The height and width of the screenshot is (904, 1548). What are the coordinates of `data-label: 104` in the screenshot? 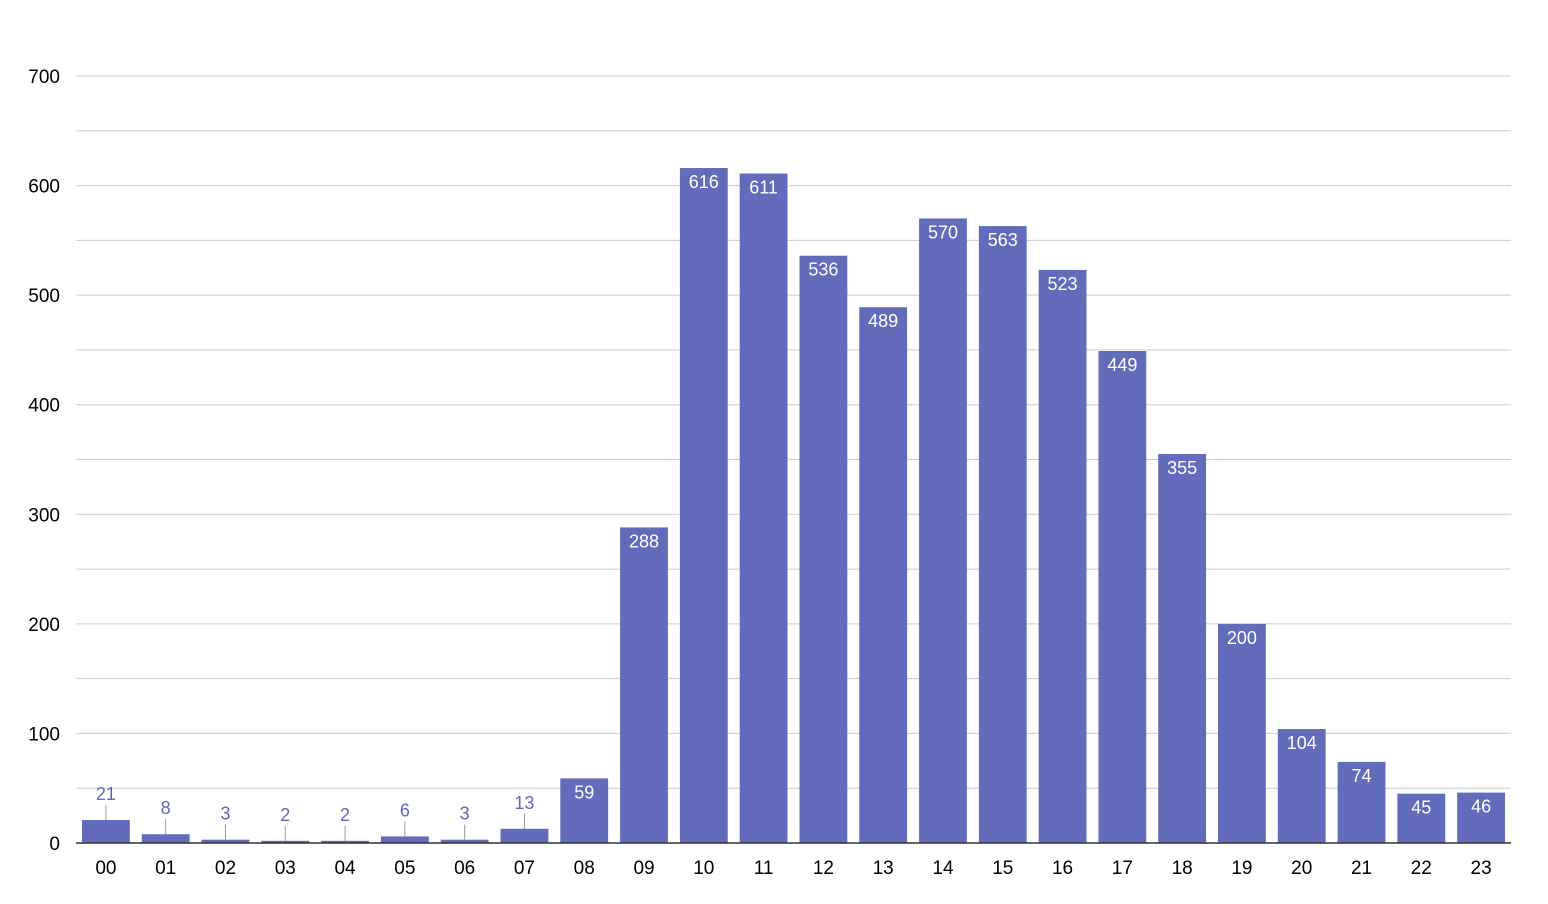 It's located at (1302, 743).